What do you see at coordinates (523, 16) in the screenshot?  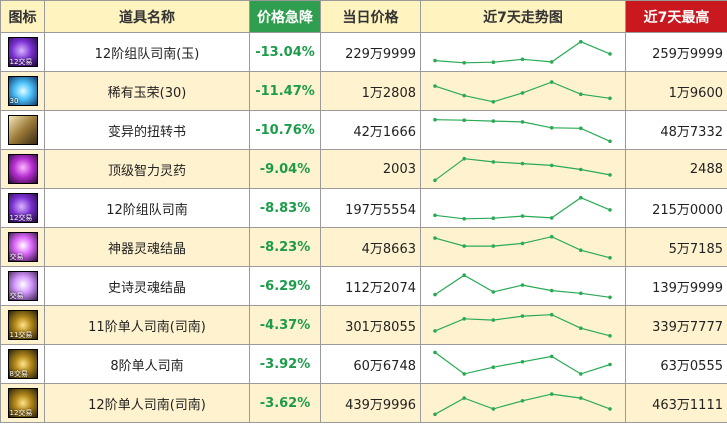 I see `header-trend: 近7天走势图` at bounding box center [523, 16].